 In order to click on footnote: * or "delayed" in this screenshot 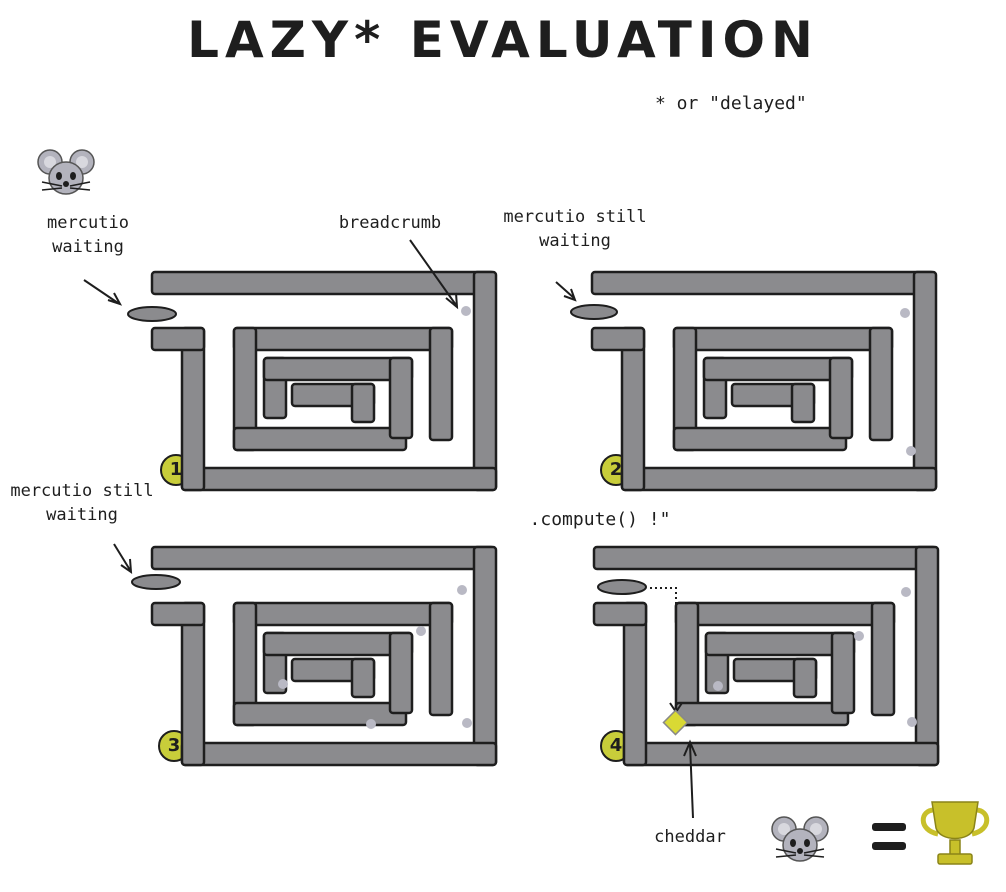, I will do `click(731, 103)`.